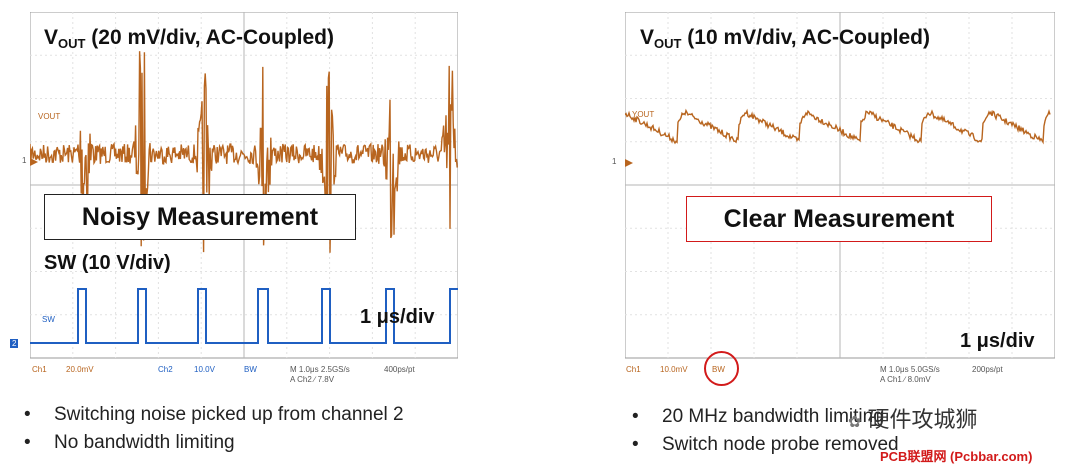 Image resolution: width=1080 pixels, height=467 pixels. I want to click on noisy-measurement-label: Noisy Measurement, so click(200, 217).